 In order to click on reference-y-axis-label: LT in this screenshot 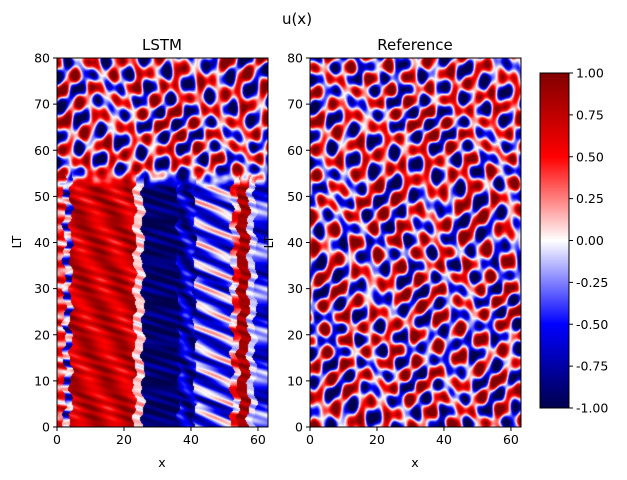, I will do `click(268, 241)`.